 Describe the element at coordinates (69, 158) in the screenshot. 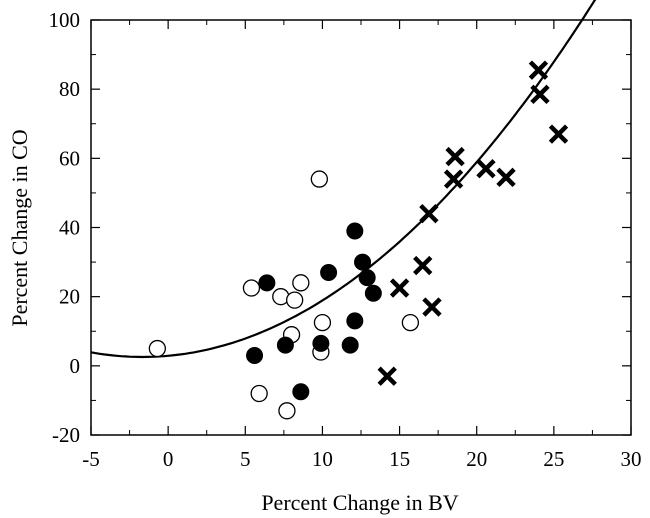

I see `y-tick-label: 60` at that location.